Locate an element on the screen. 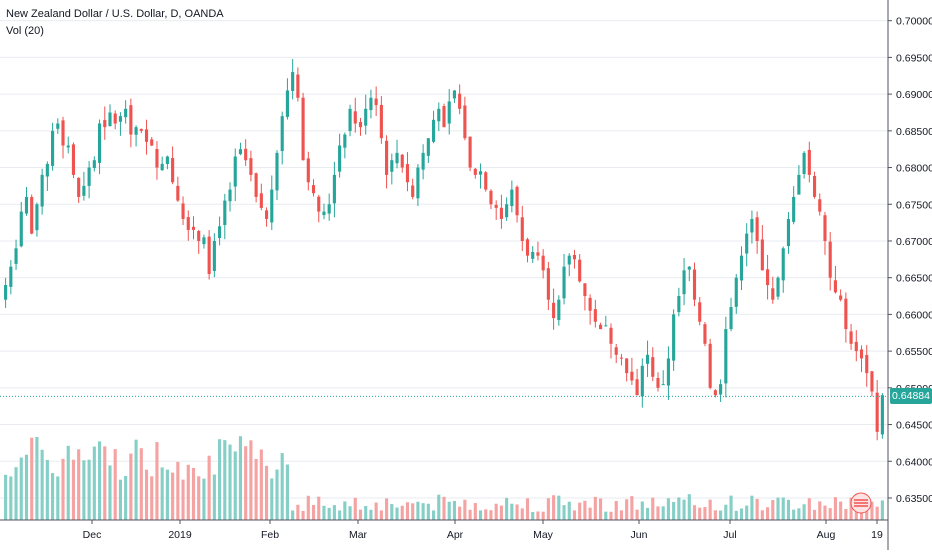 This screenshot has width=932, height=555. y-tick-label: 0.68000 is located at coordinates (914, 169).